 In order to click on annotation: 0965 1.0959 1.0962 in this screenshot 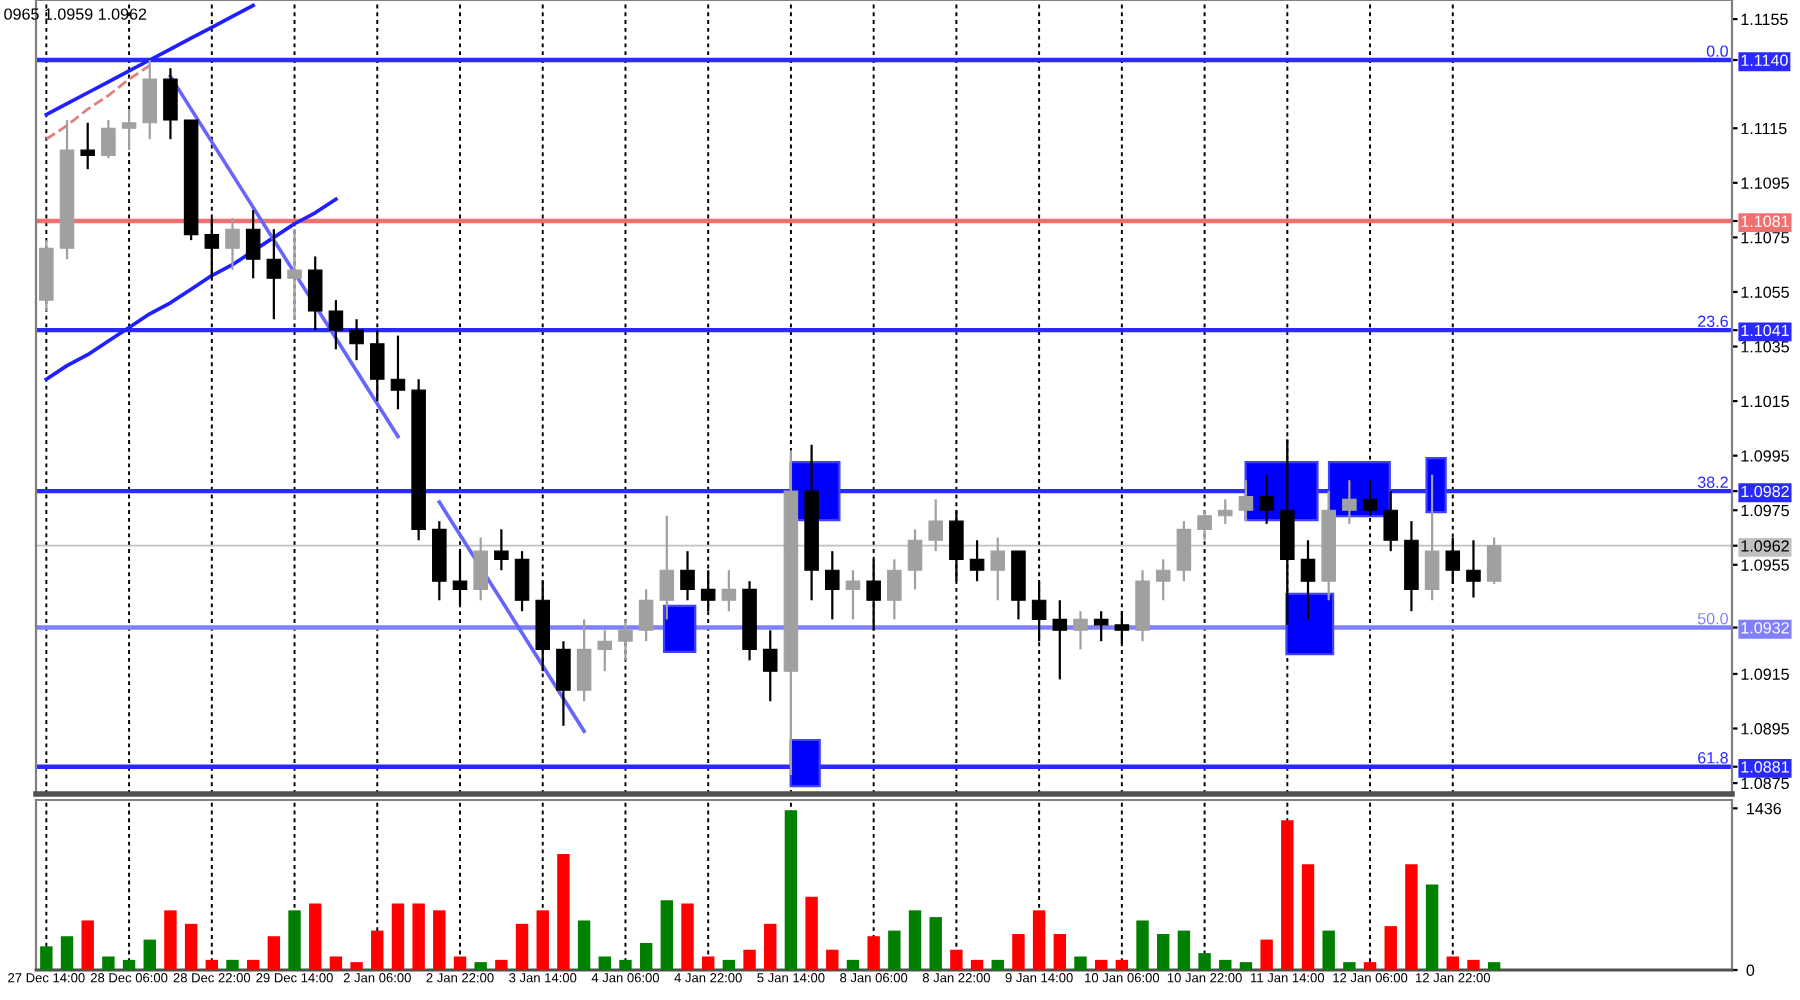, I will do `click(75, 14)`.